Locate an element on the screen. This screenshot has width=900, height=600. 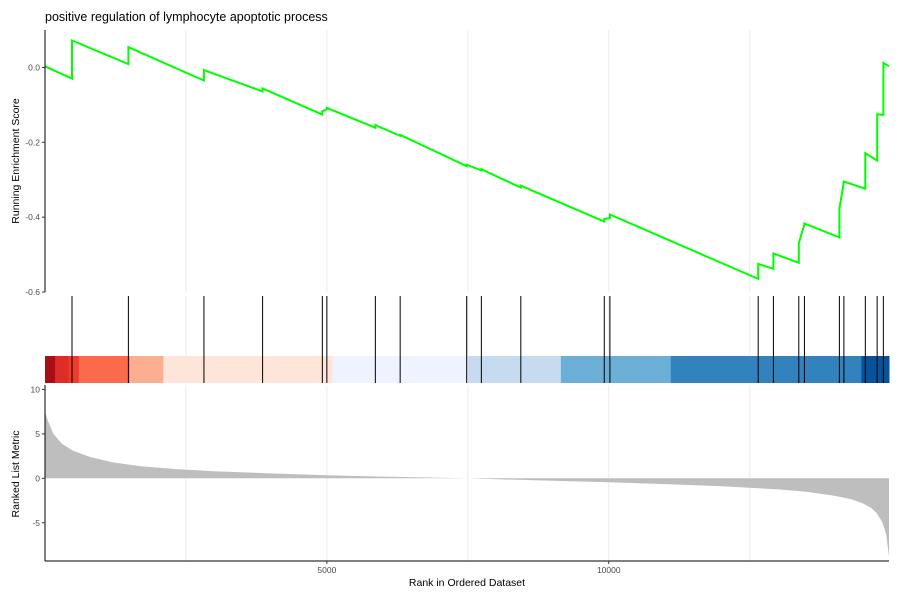
y-tick-label: 0.0 is located at coordinates (34, 67).